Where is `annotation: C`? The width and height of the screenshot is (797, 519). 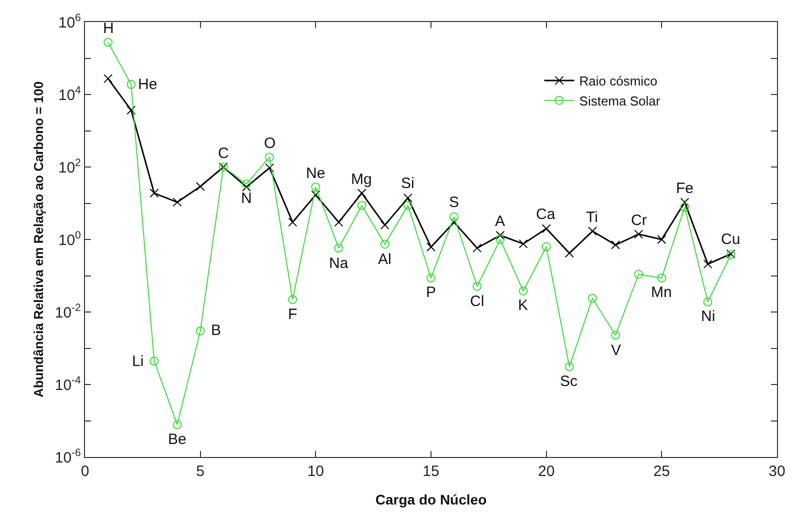 annotation: C is located at coordinates (223, 153).